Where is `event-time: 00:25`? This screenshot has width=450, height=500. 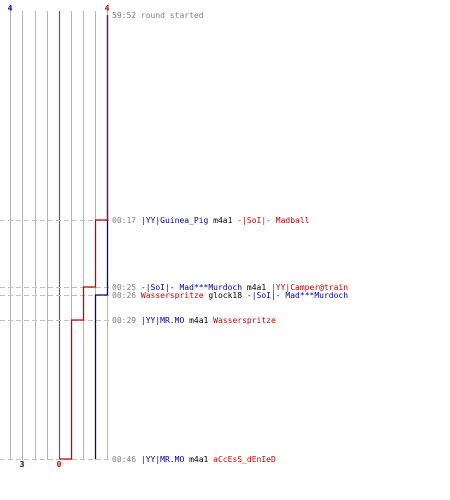 event-time: 00:25 is located at coordinates (126, 287).